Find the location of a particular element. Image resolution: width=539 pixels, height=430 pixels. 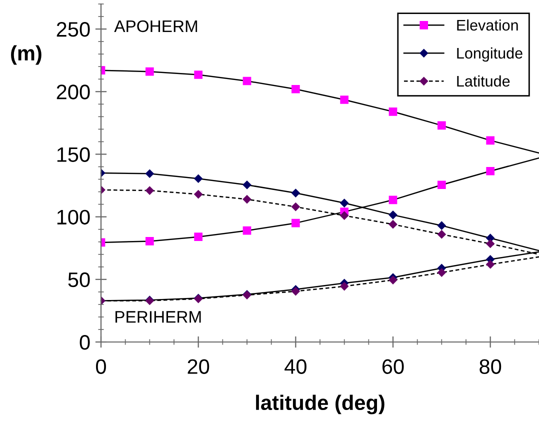

x-tick-label: 40 is located at coordinates (295, 366).